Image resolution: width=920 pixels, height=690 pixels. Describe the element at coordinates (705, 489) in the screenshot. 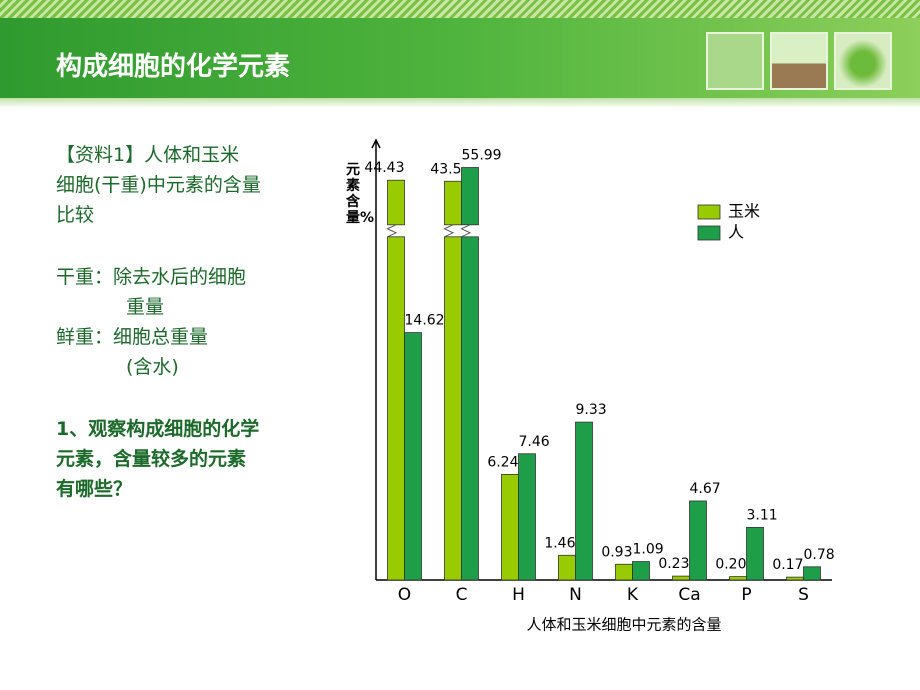

I see `value-label: 4.67` at that location.